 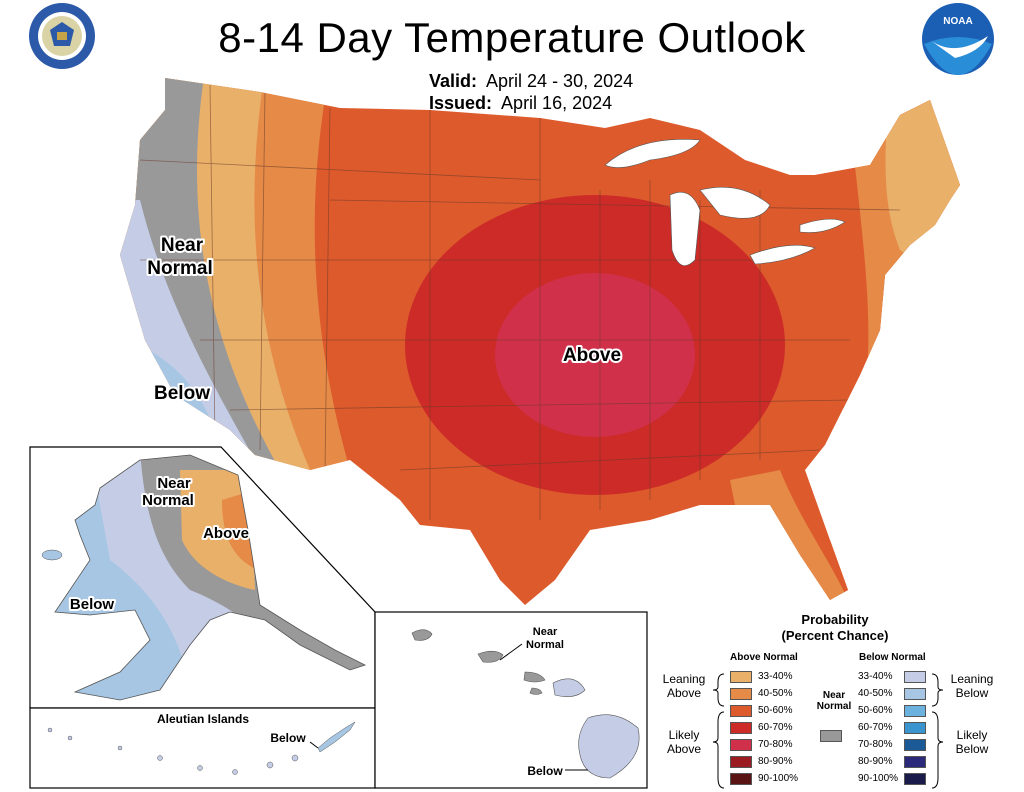 What do you see at coordinates (725, 202) in the screenshot?
I see `great-lakes` at bounding box center [725, 202].